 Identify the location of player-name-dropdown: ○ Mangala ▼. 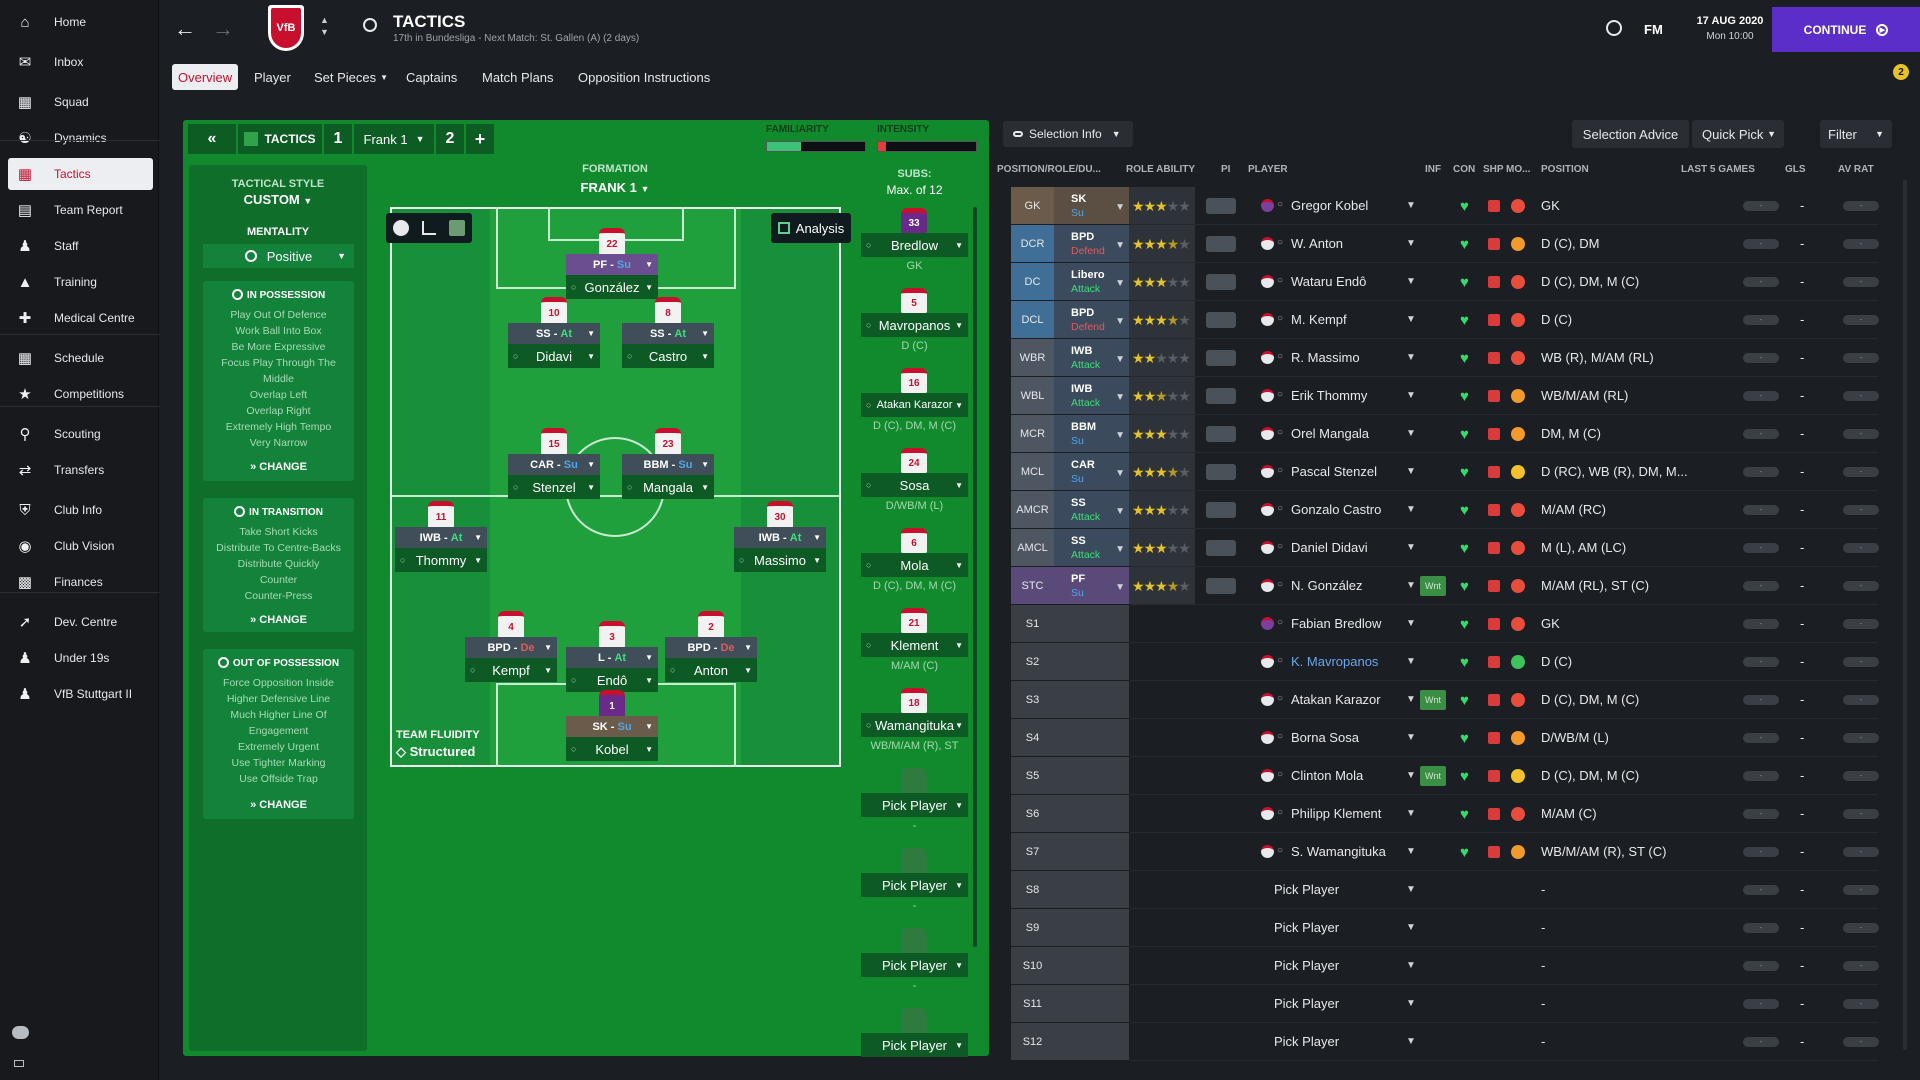
(668, 487).